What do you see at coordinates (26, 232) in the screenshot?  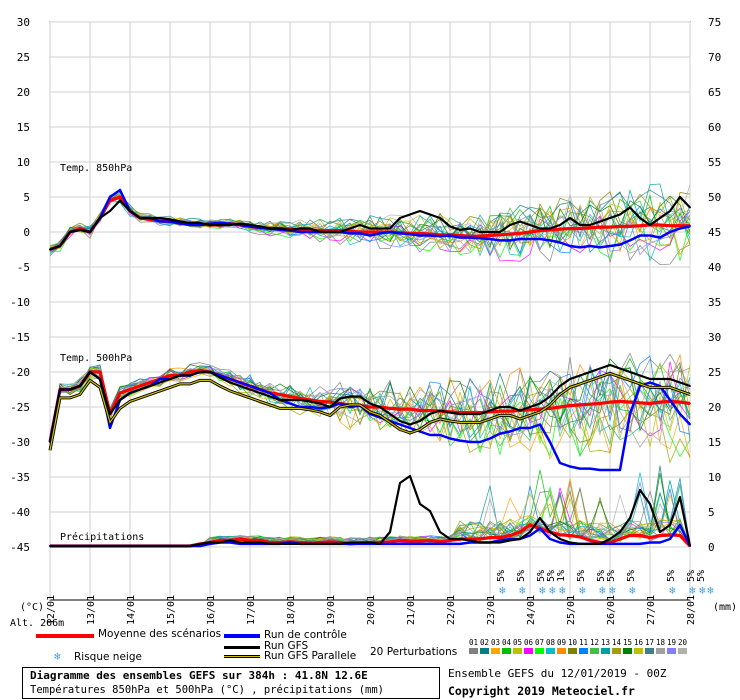 I see `left-tick-label: 0` at bounding box center [26, 232].